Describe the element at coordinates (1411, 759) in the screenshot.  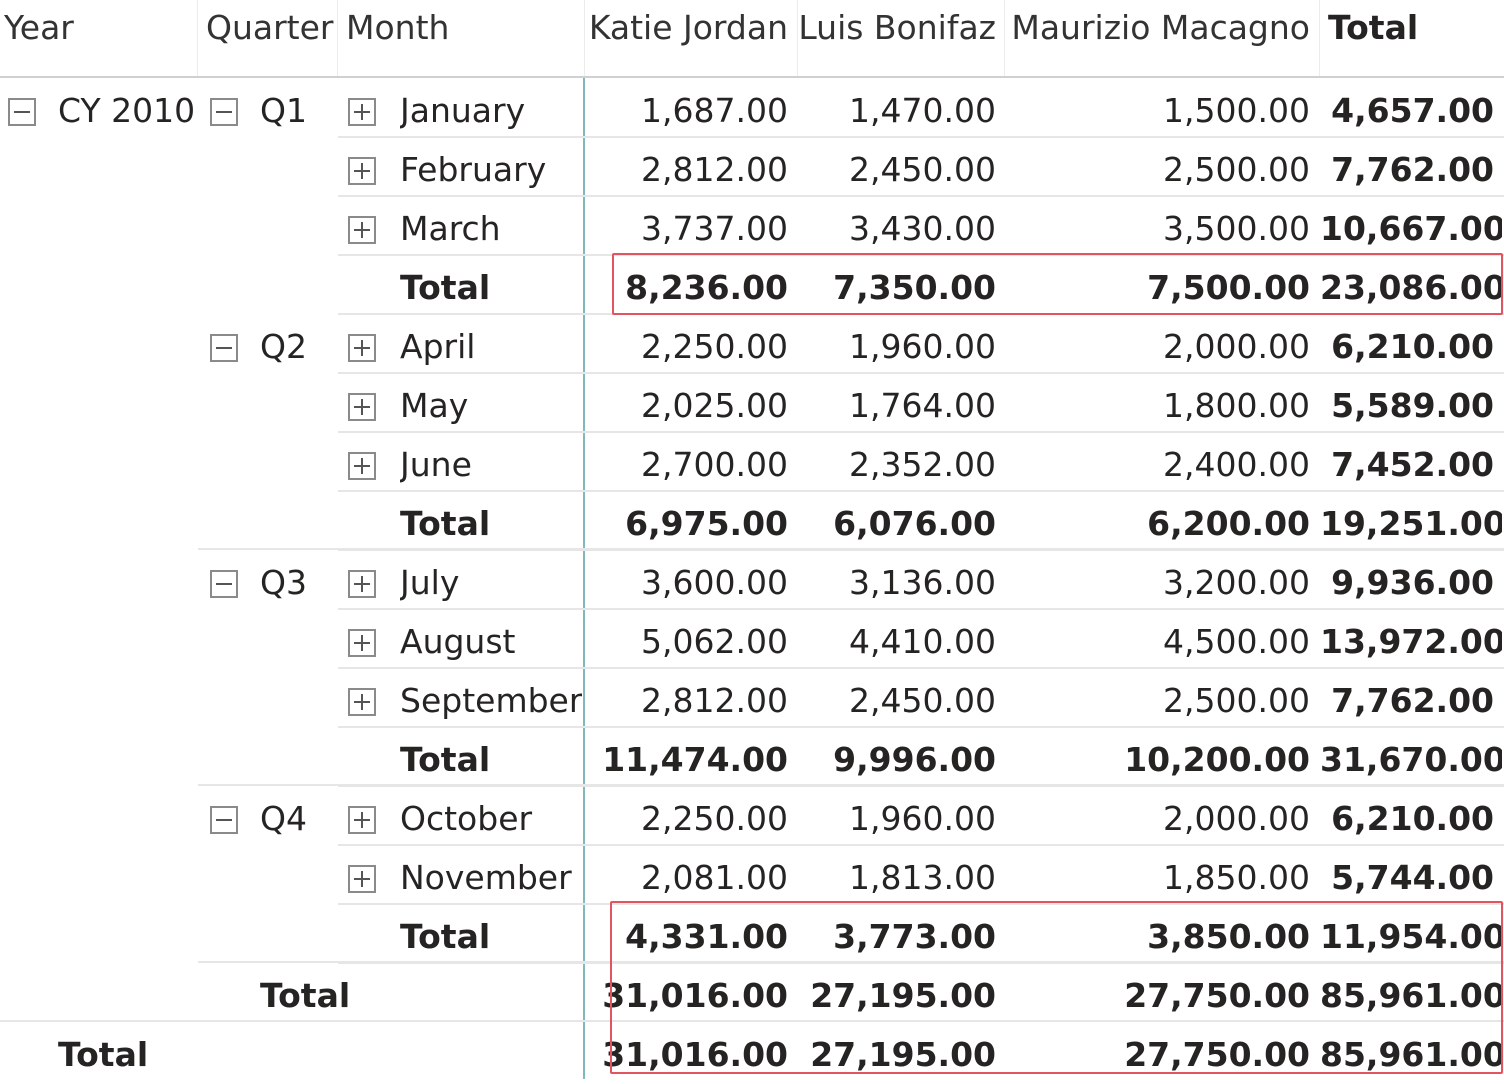
I see `value-cell-total: 31,670.00` at that location.